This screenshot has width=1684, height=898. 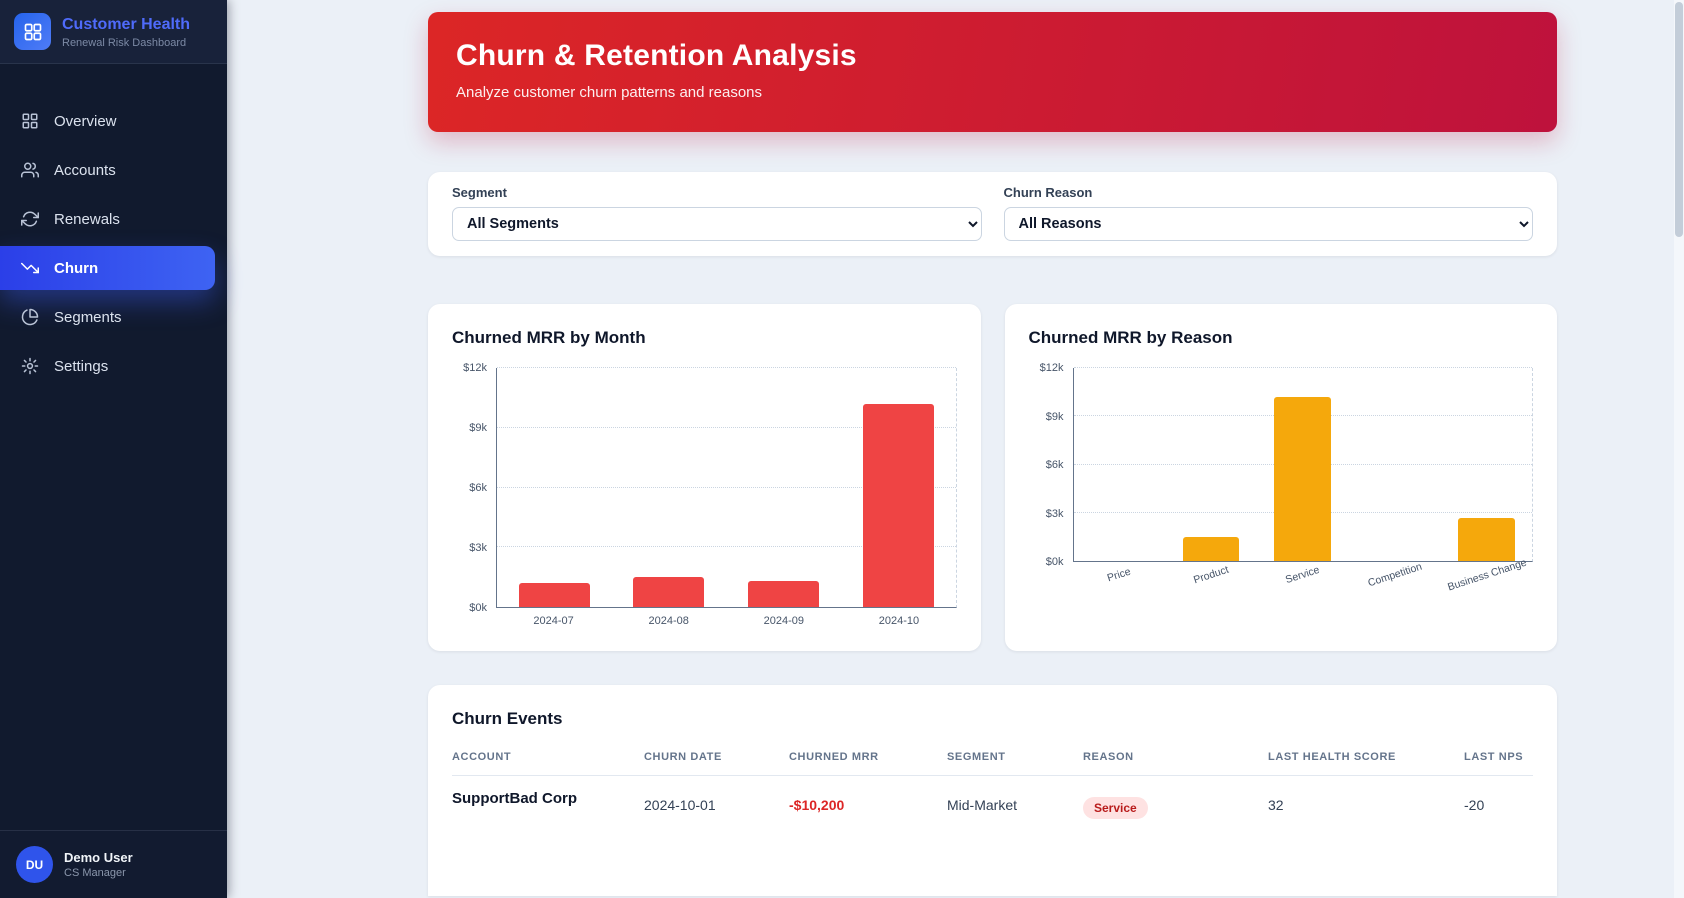 What do you see at coordinates (85, 170) in the screenshot?
I see `sidebar-item-label: Accounts` at bounding box center [85, 170].